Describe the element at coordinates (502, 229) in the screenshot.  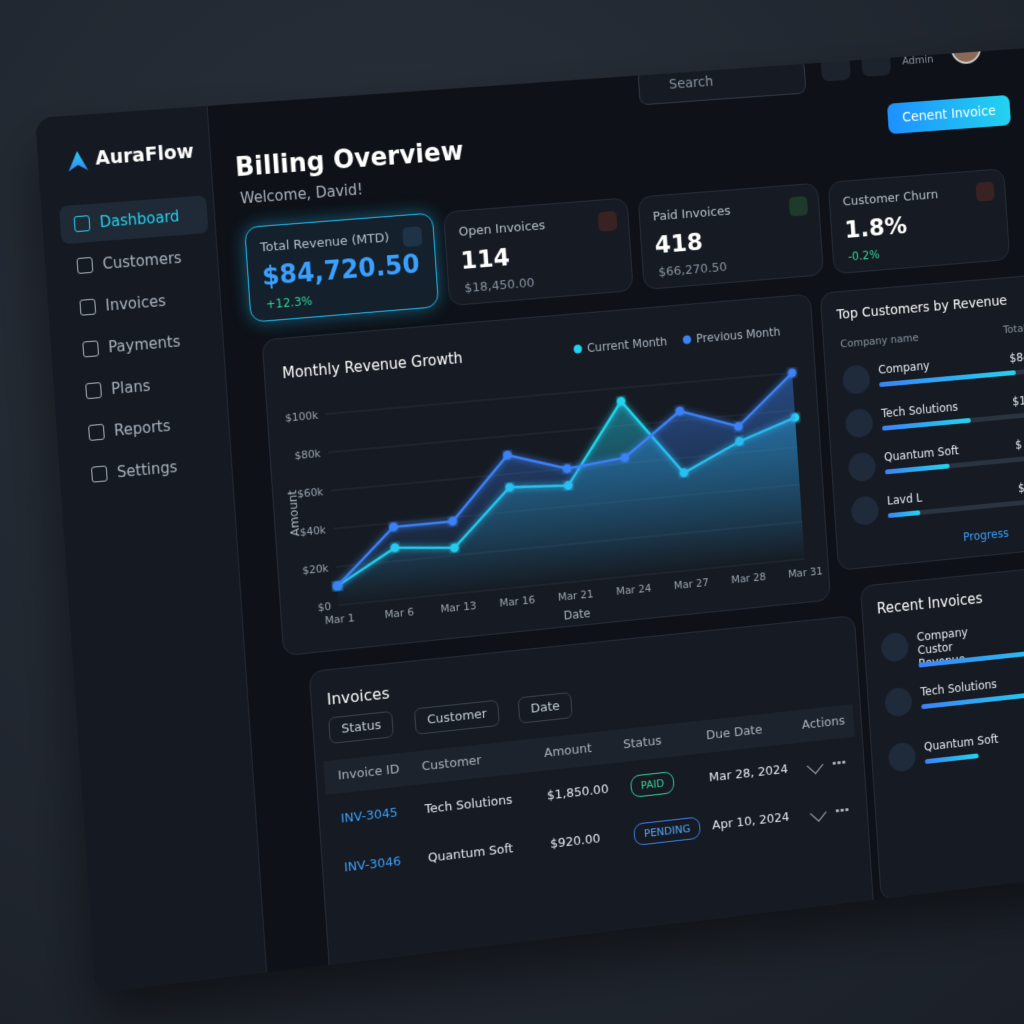
I see `kpi-label: Open Invoices` at that location.